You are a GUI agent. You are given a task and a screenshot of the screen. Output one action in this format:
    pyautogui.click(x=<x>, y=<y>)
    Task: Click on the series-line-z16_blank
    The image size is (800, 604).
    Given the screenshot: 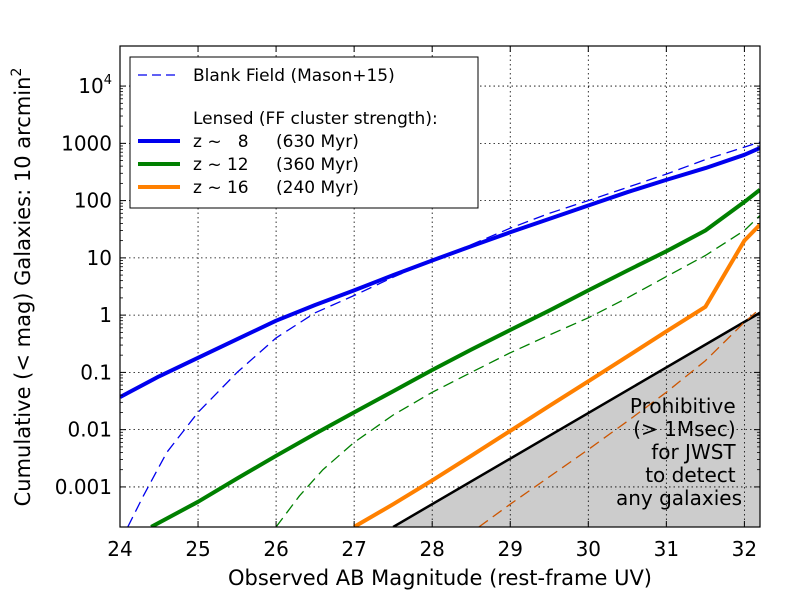 What is the action you would take?
    pyautogui.click(x=619, y=417)
    